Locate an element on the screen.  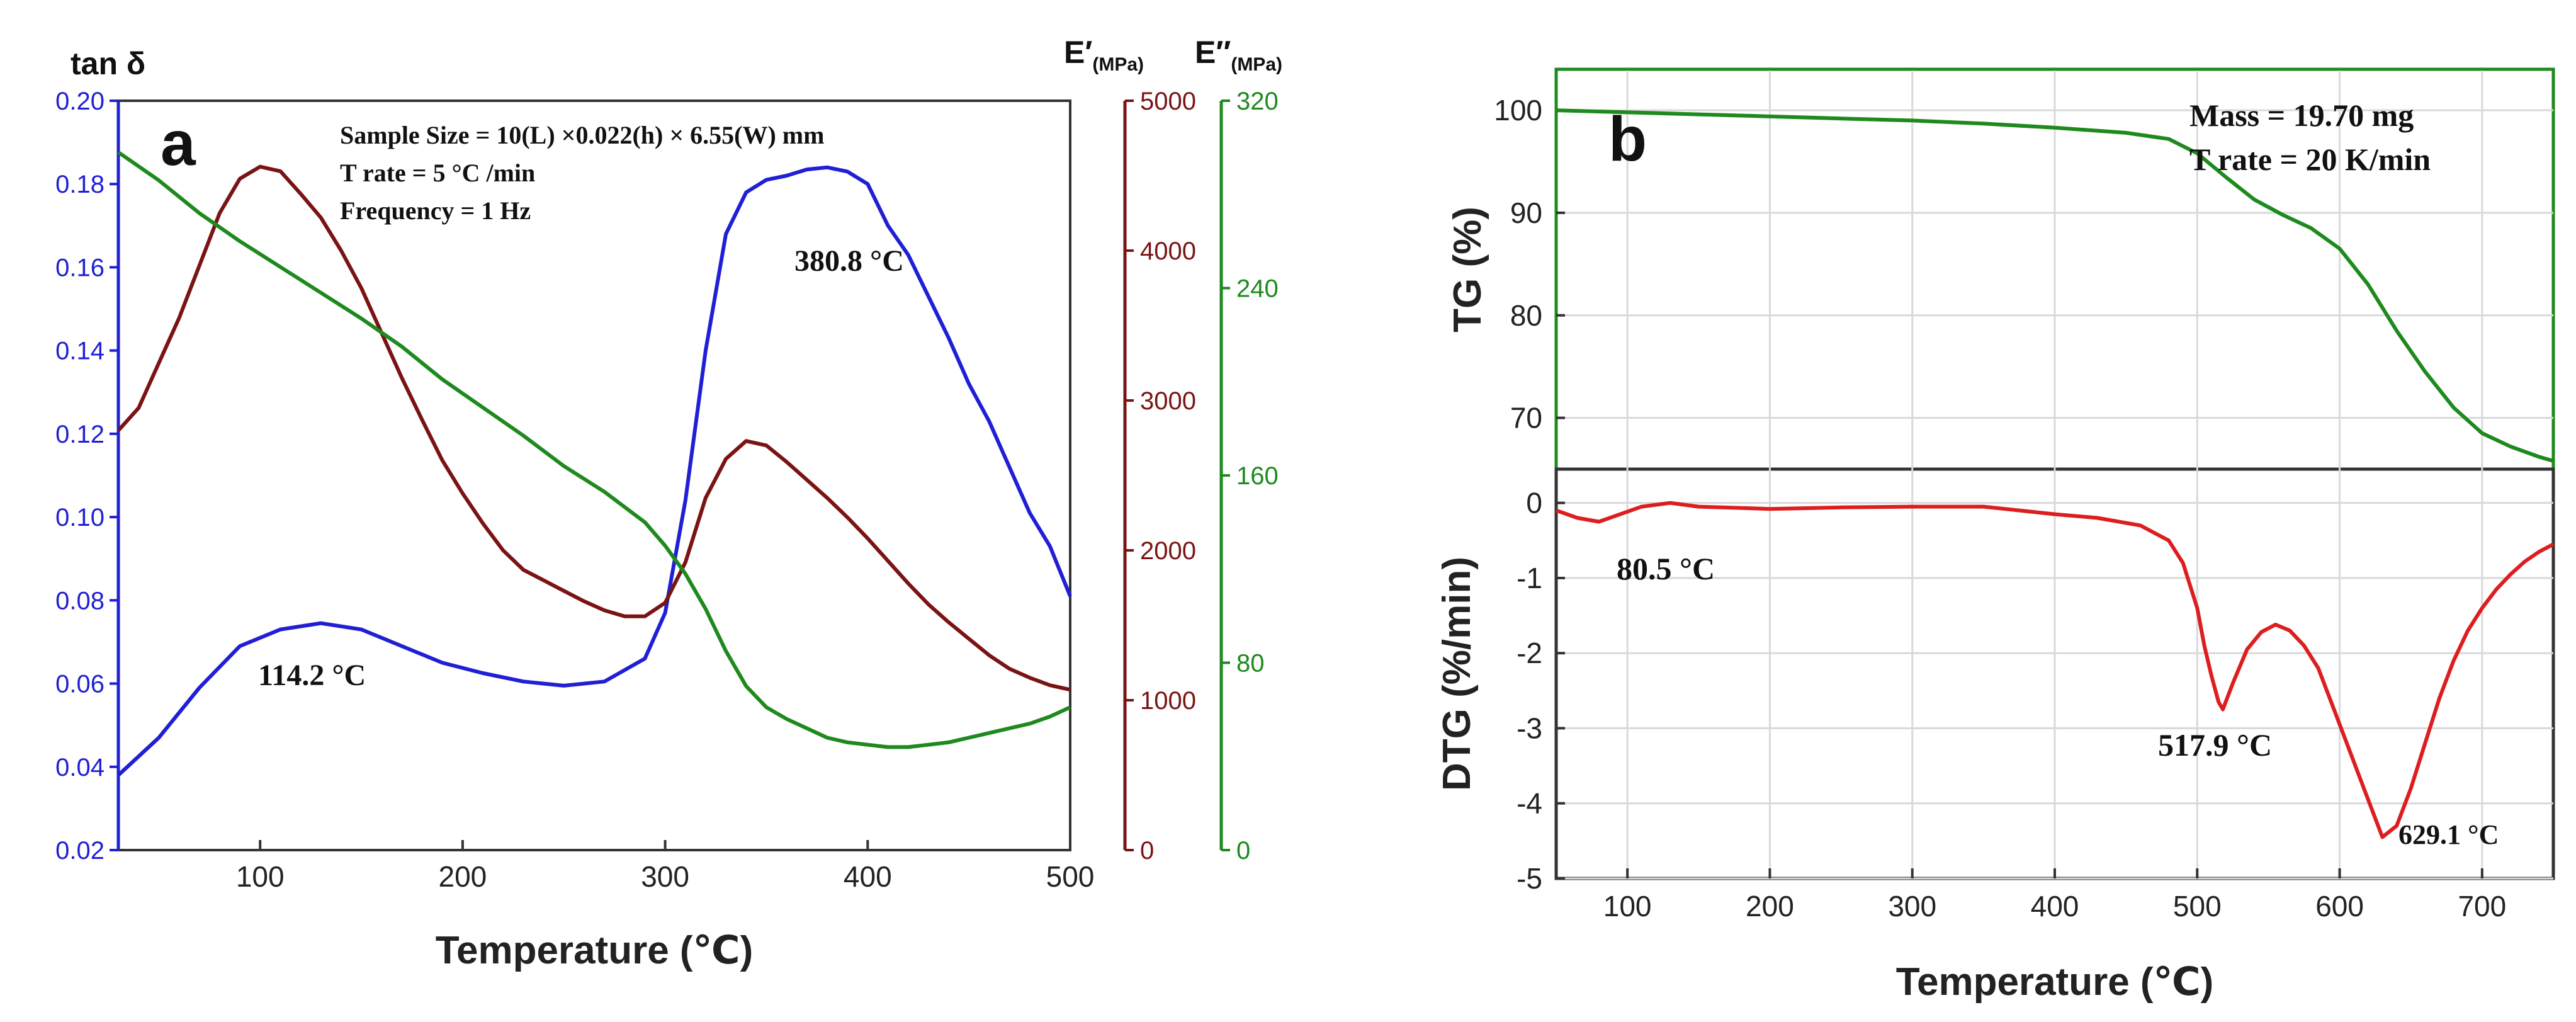
tg-y-ticks: 70 80 90 100 is located at coordinates (1529, 264).